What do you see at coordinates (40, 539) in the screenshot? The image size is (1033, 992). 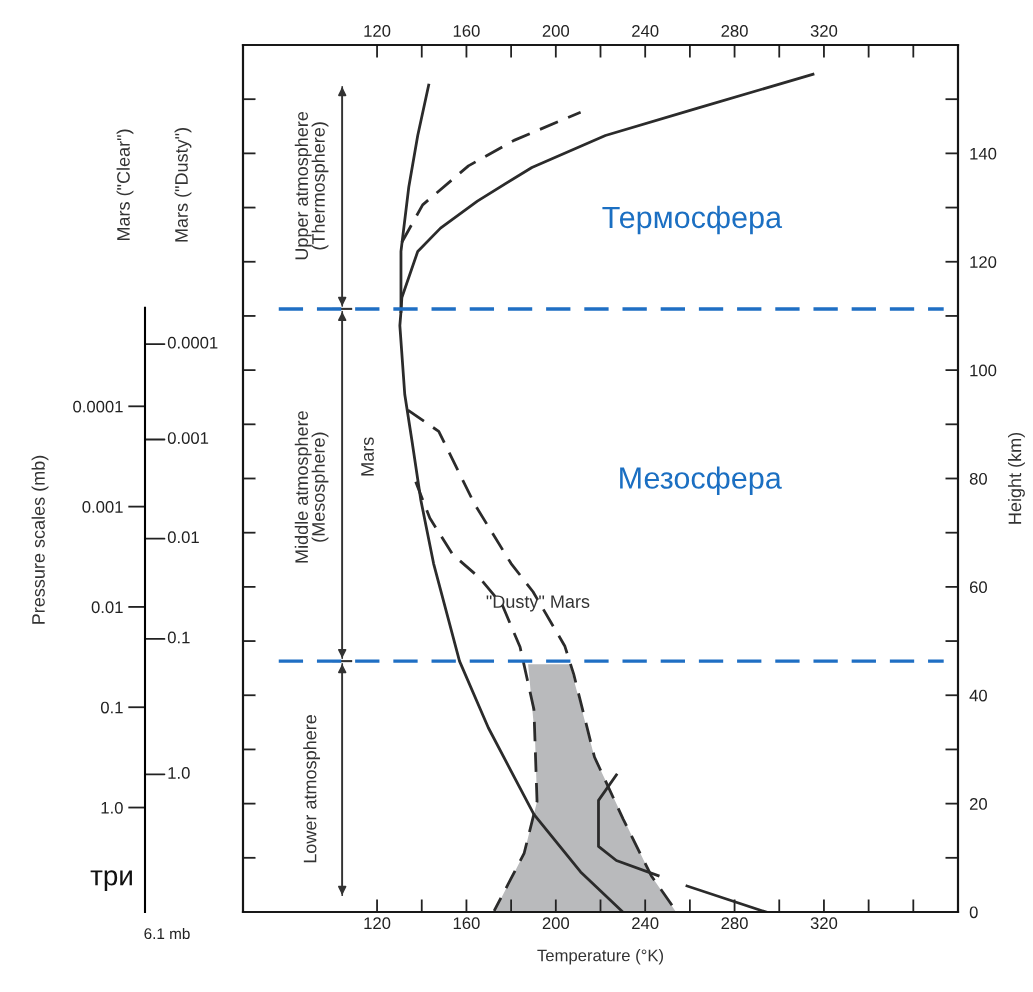 I see `text: Pressure scales (mb)` at bounding box center [40, 539].